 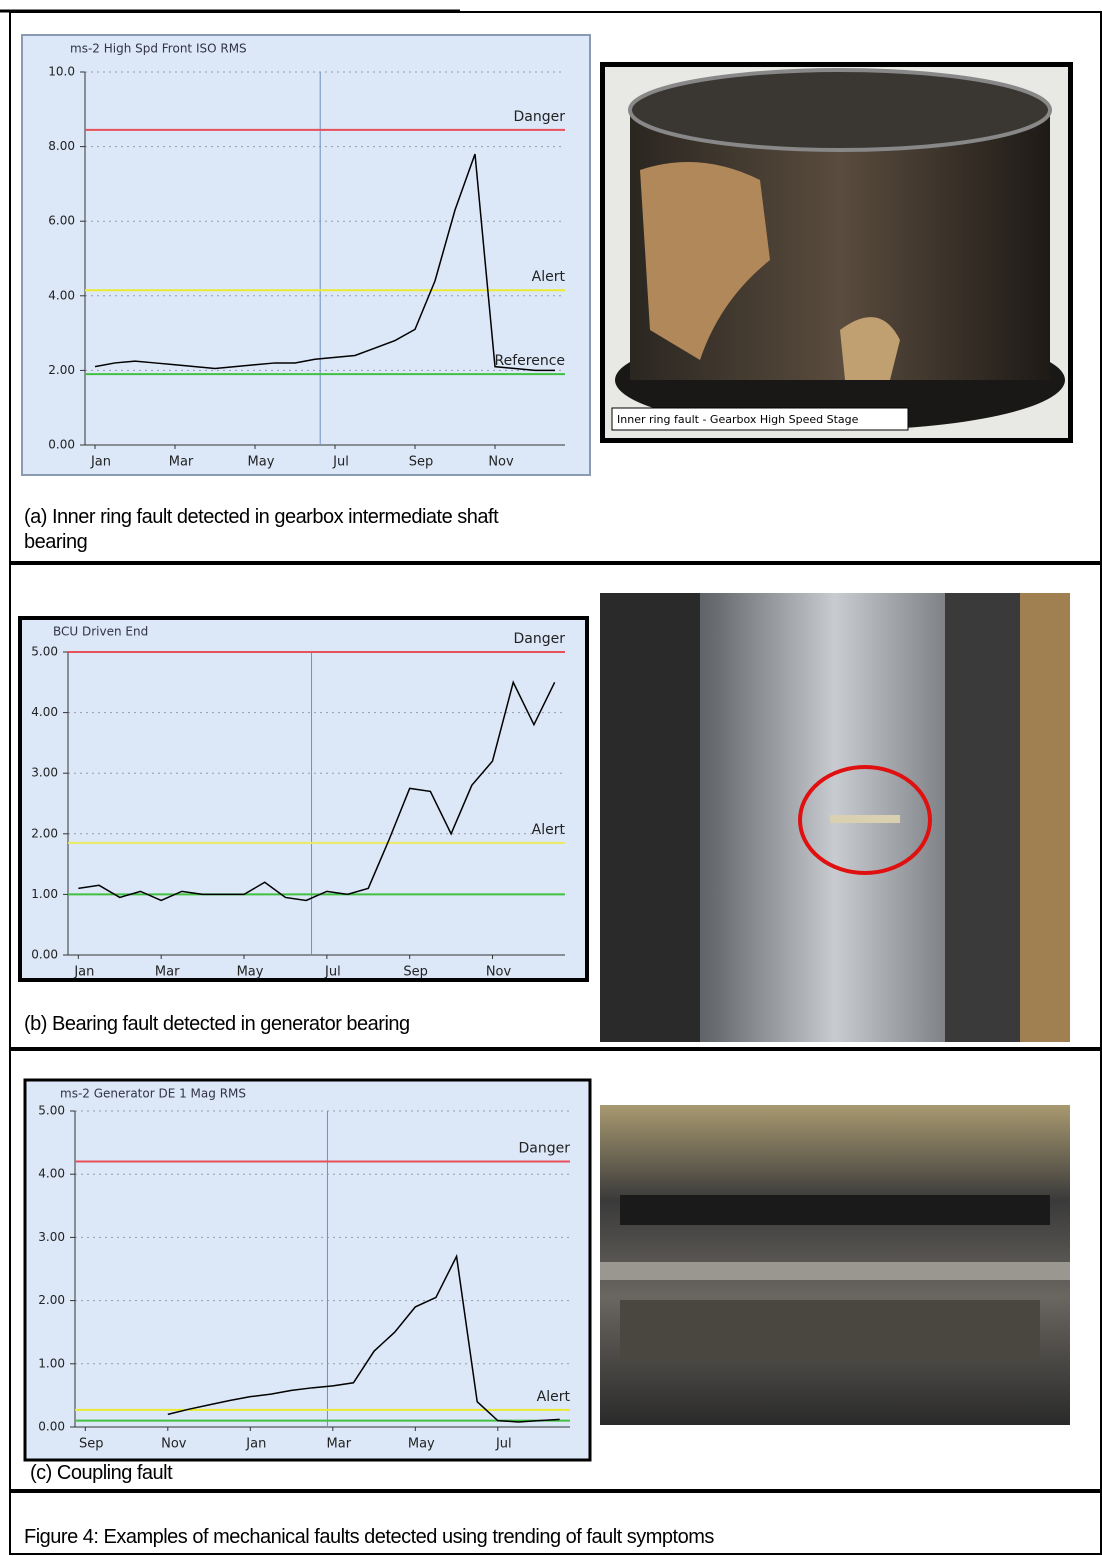 I want to click on coupling-edge, so click(x=835, y=1210).